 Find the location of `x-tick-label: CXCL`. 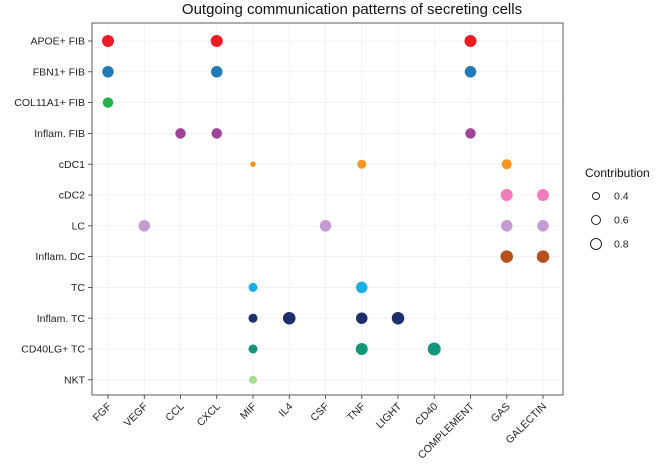

x-tick-label: CXCL is located at coordinates (209, 415).